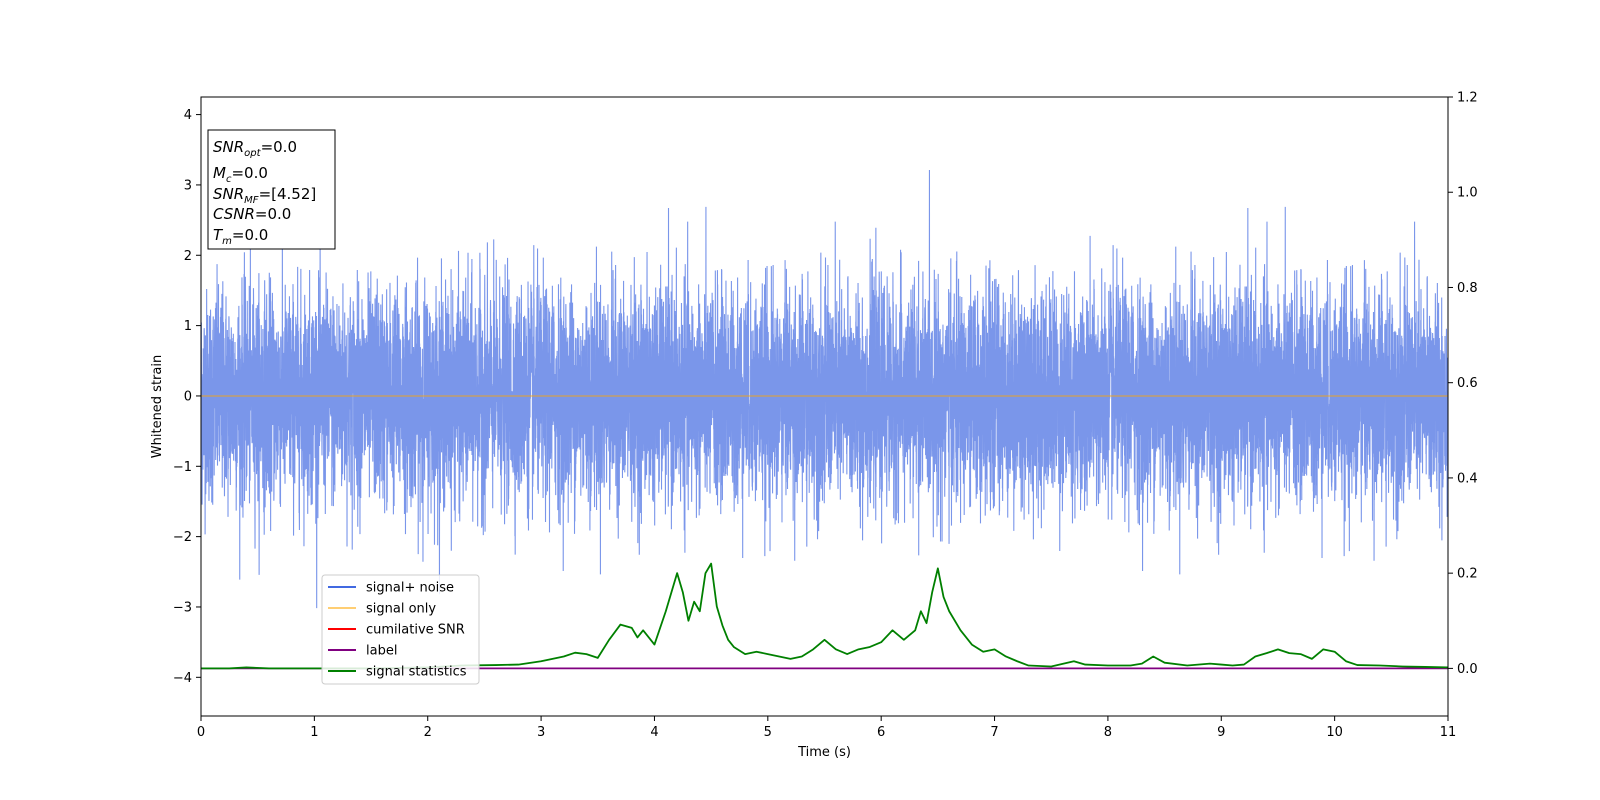 This screenshot has width=1600, height=800. Describe the element at coordinates (188, 115) in the screenshot. I see `y-tick-label: 4` at that location.